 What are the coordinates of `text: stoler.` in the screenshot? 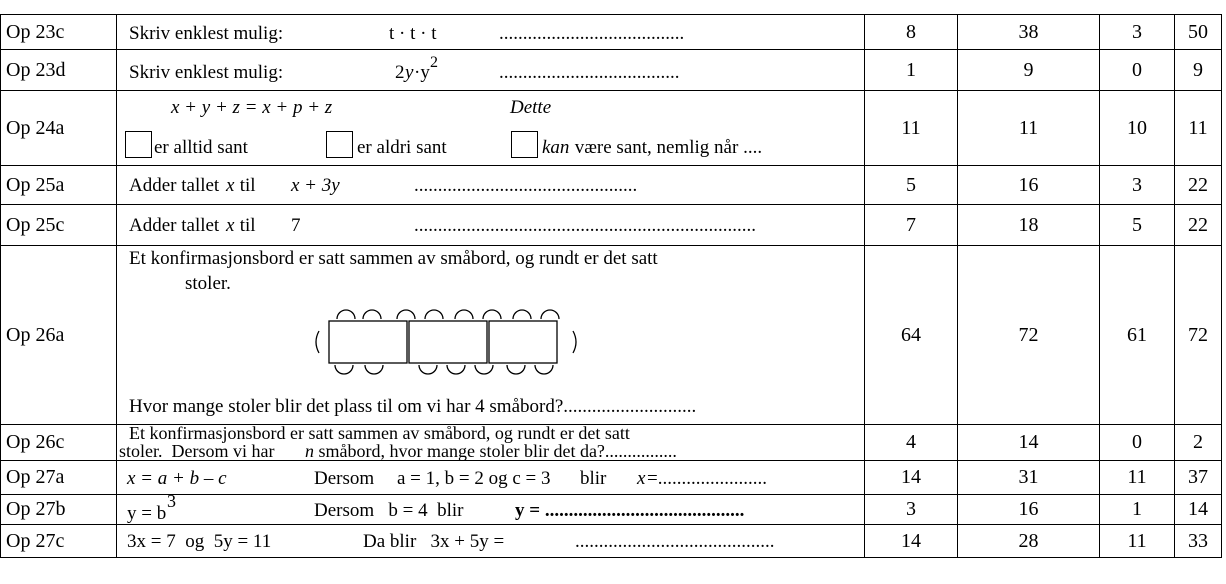 It's located at (208, 283).